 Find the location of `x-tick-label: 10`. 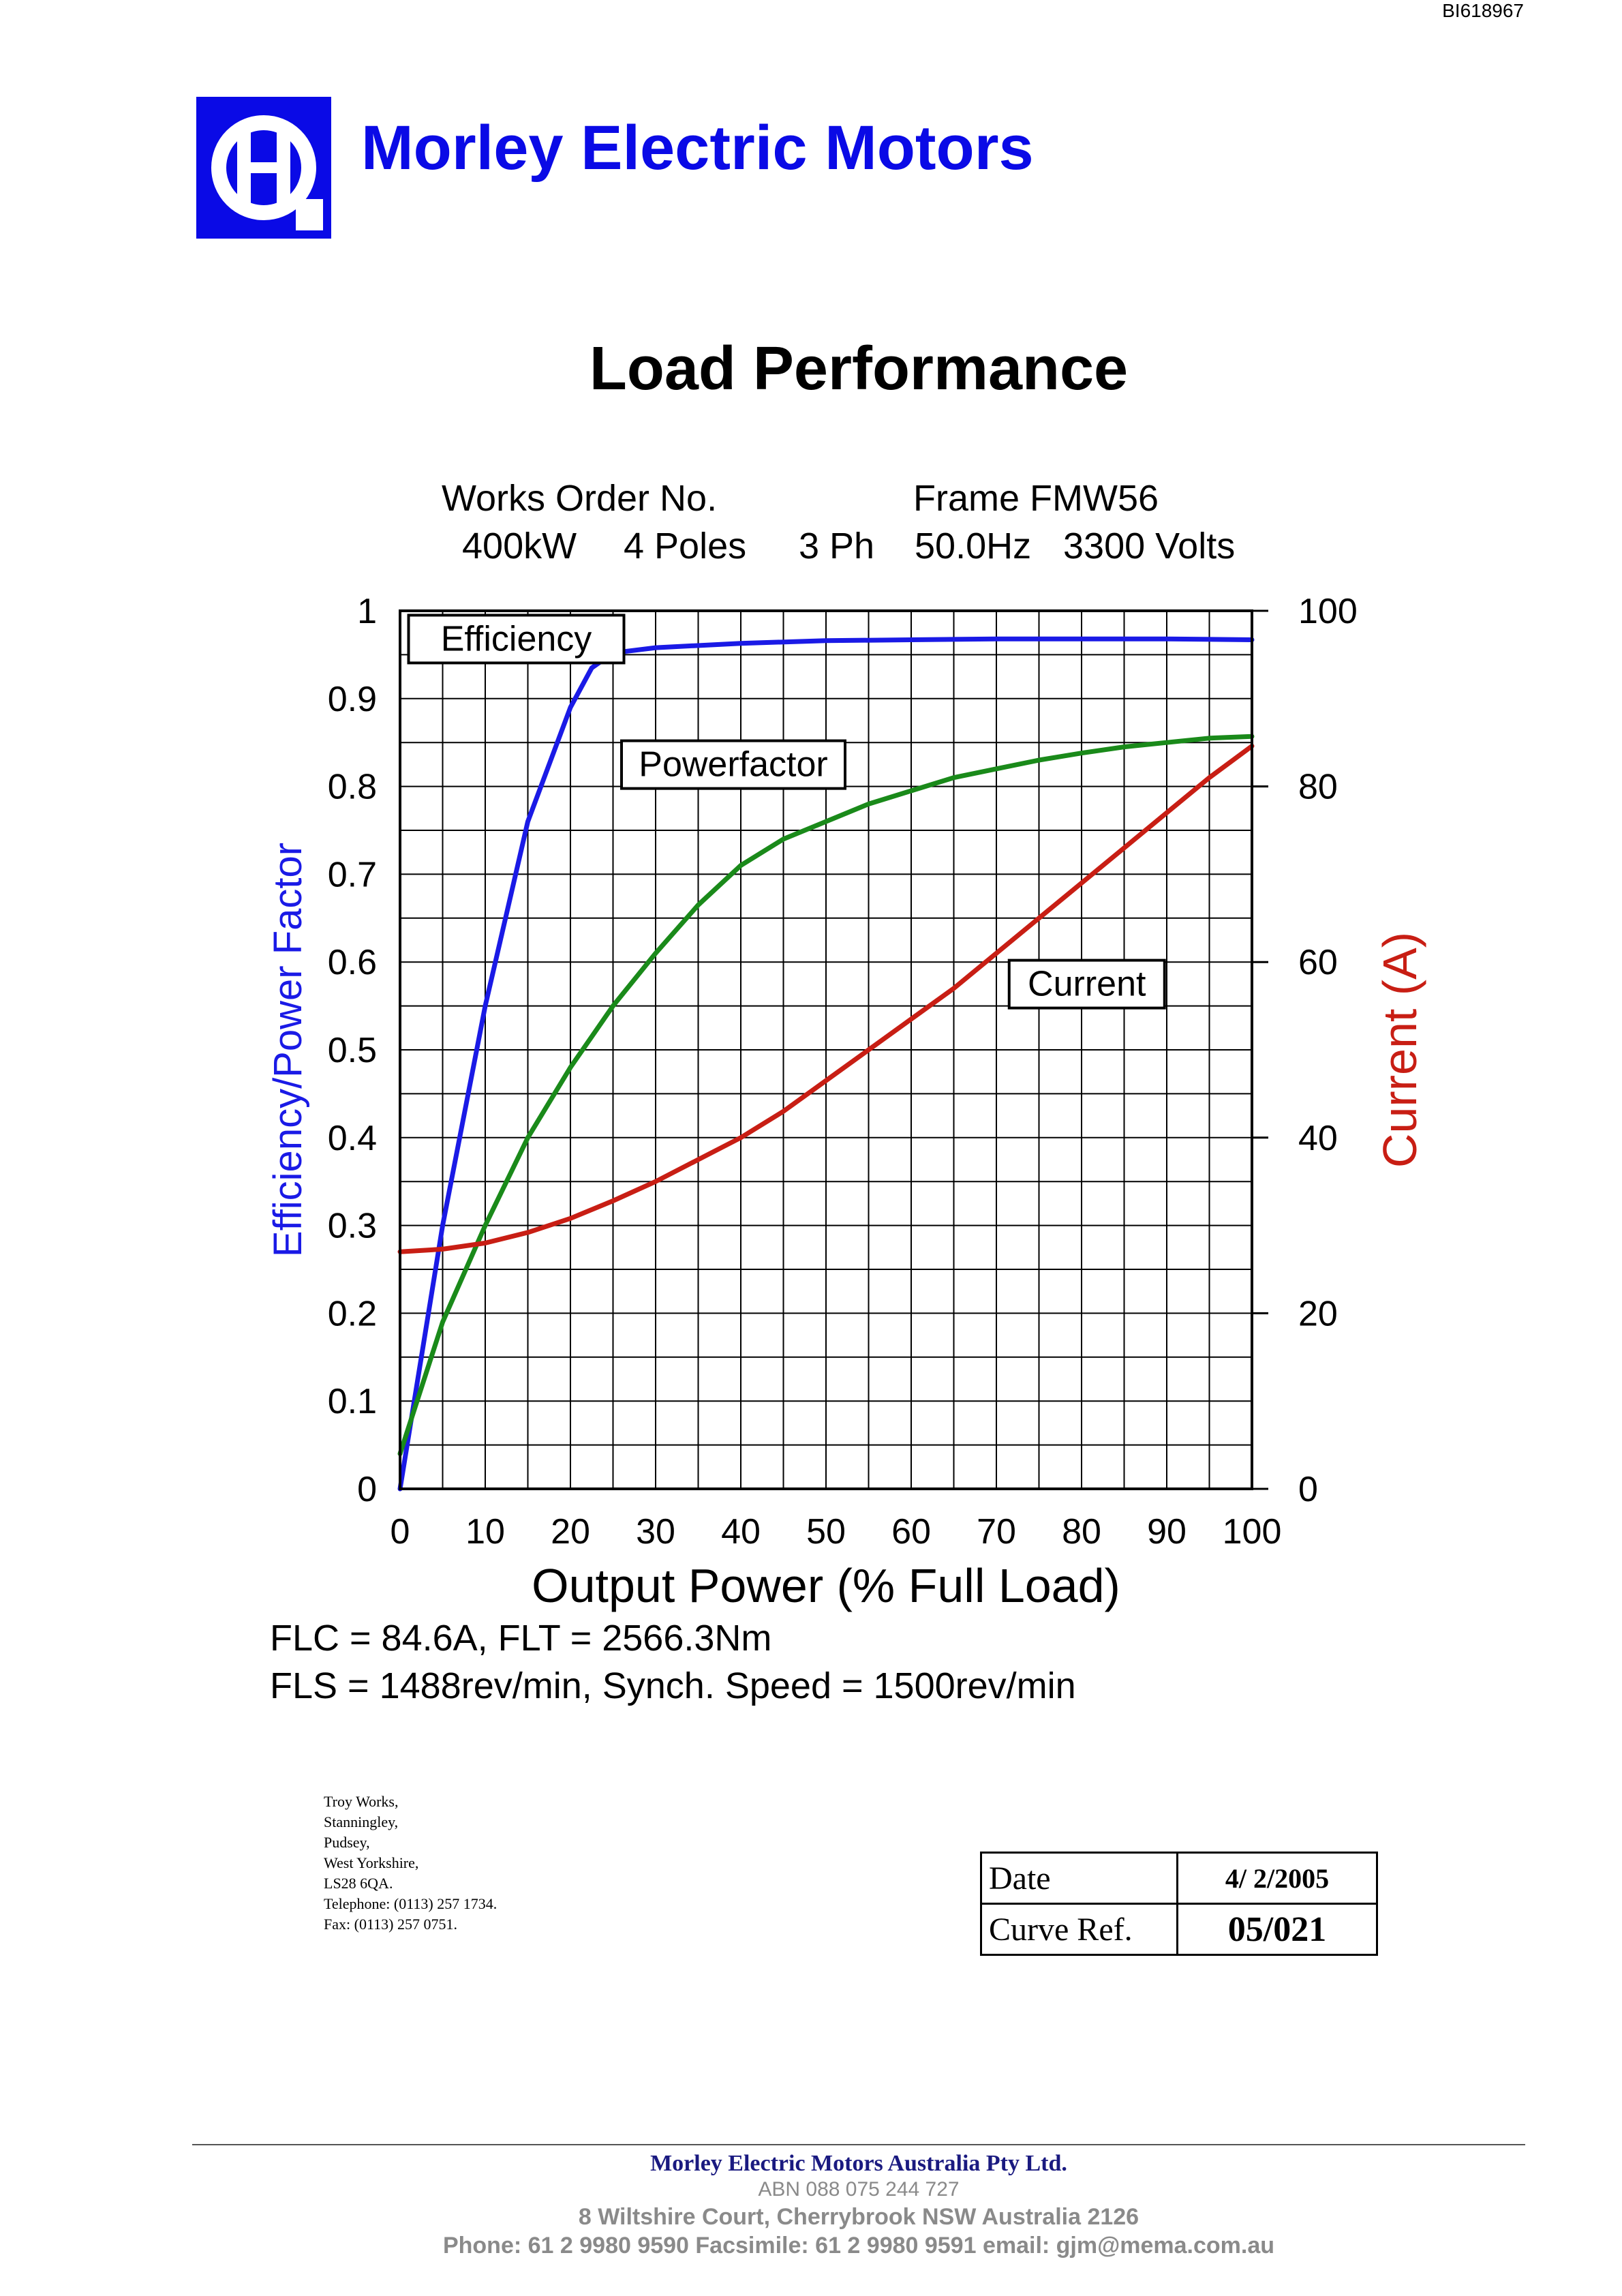

x-tick-label: 10 is located at coordinates (485, 1532).